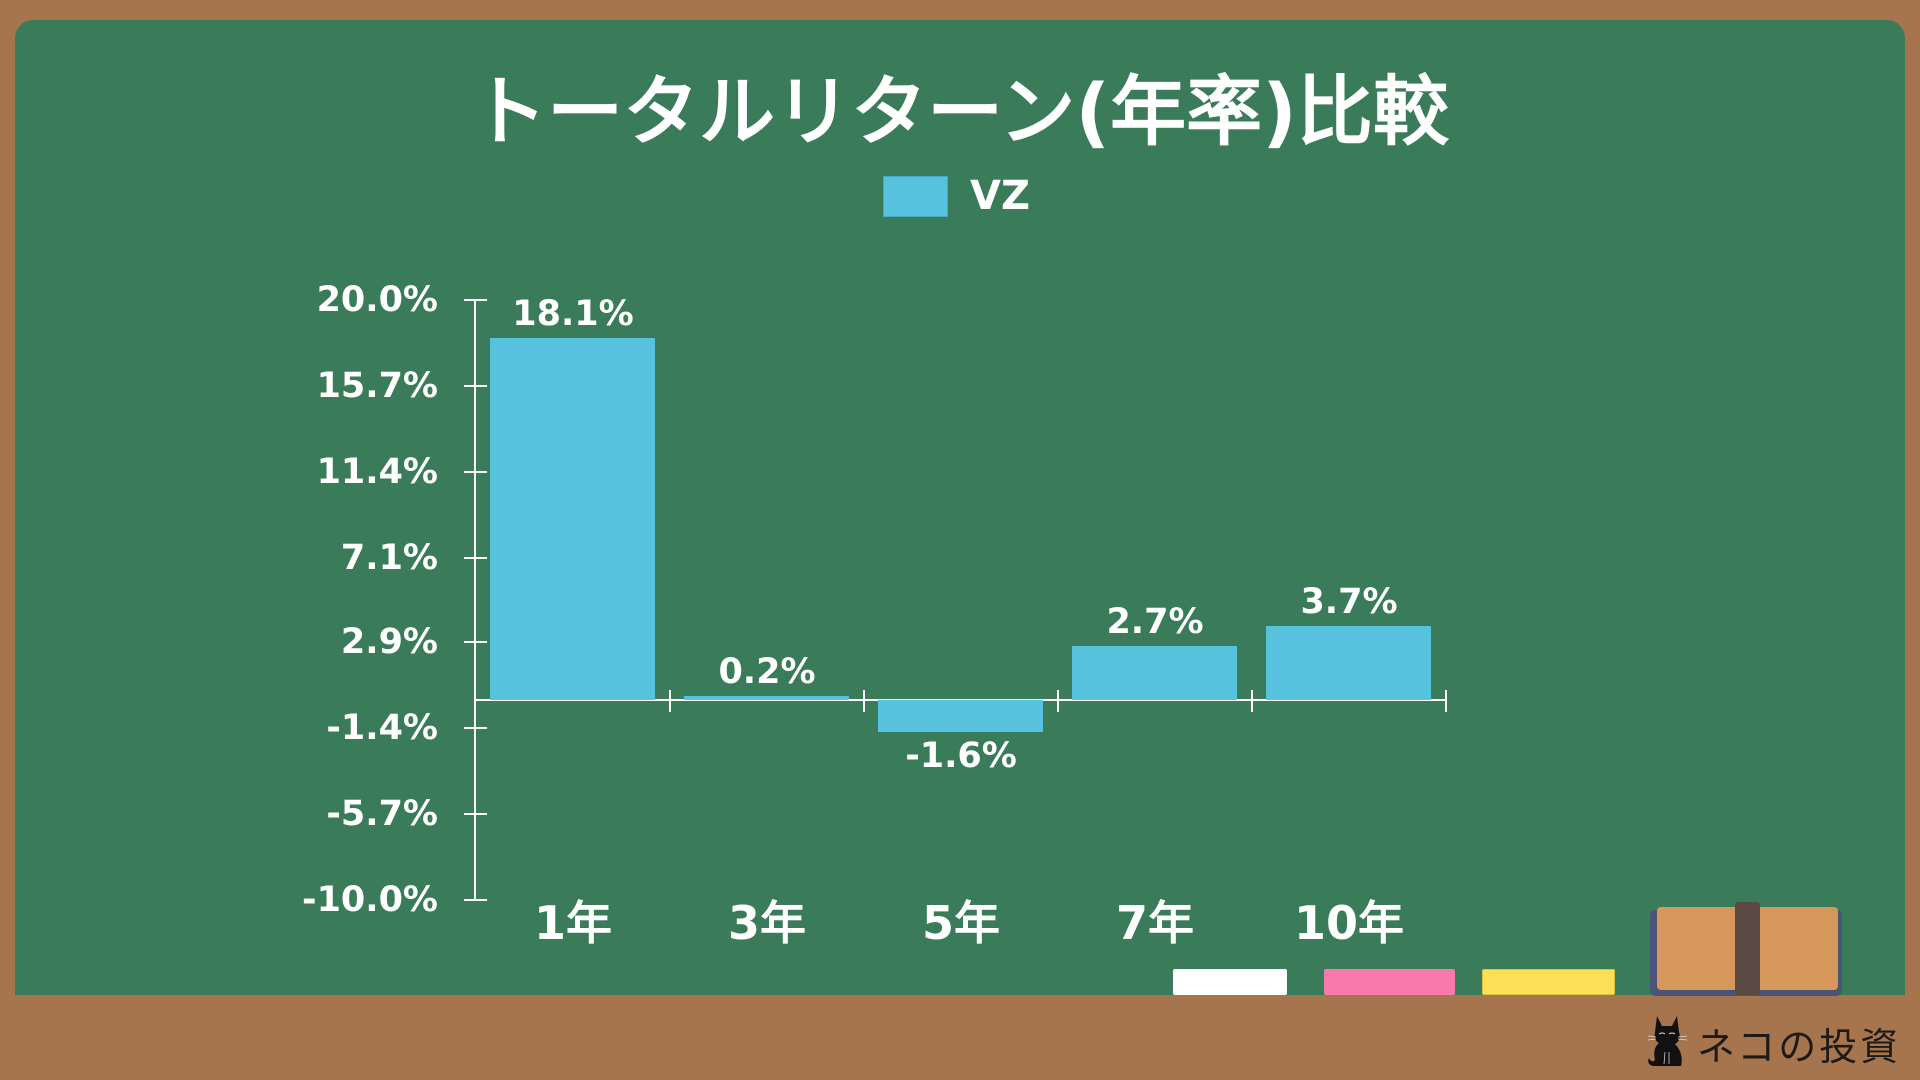 This screenshot has width=1920, height=1080. Describe the element at coordinates (915, 196) in the screenshot. I see `legend-swatch` at that location.